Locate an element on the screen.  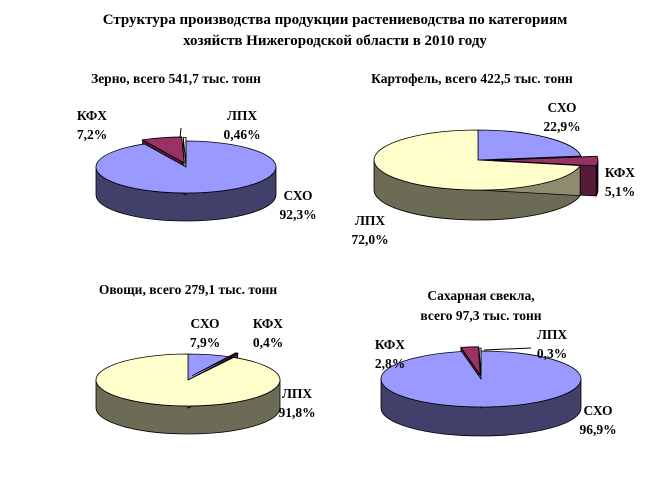
slice-percent: 92,3% is located at coordinates (297, 214).